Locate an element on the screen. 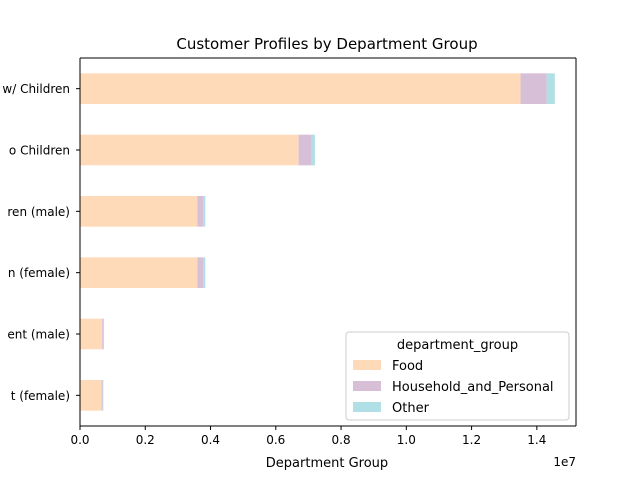 The height and width of the screenshot is (480, 640). legend-label: Household_and_Personal is located at coordinates (473, 387).